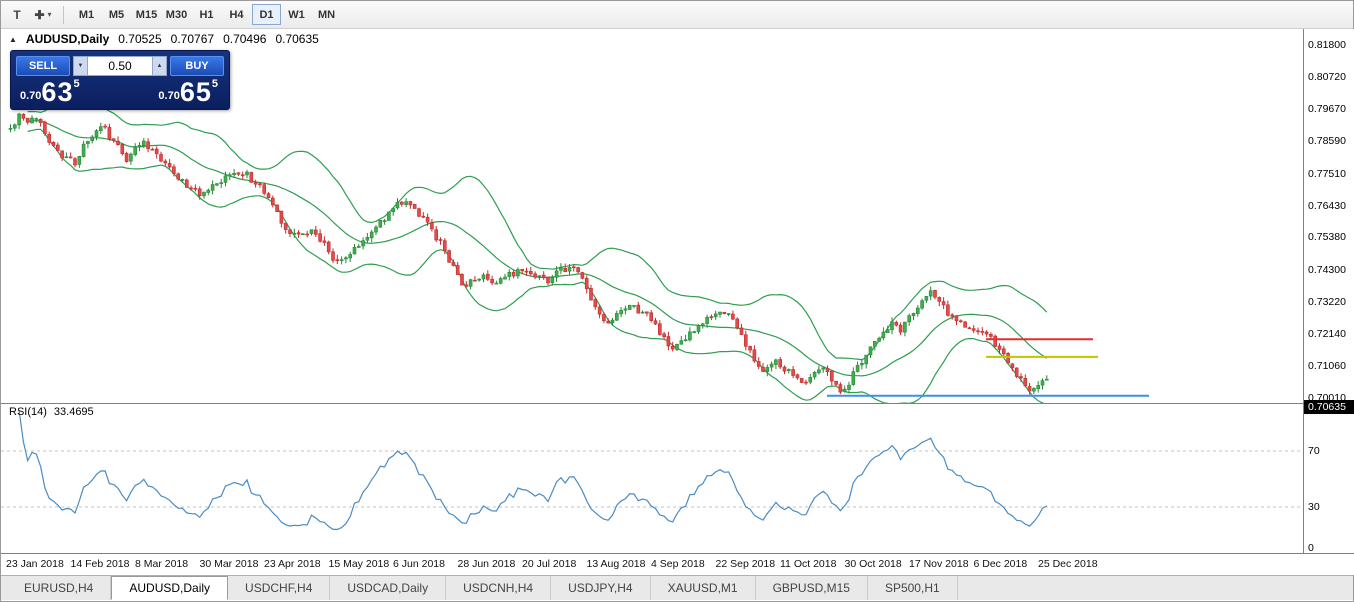 This screenshot has height=602, width=1354. What do you see at coordinates (549, 564) in the screenshot?
I see `time-axis-label: 20 Jul 2018` at bounding box center [549, 564].